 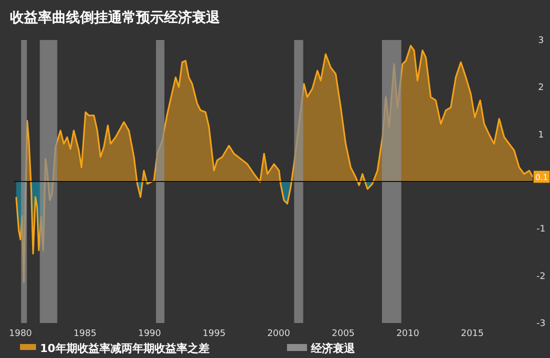 What do you see at coordinates (278, 334) in the screenshot?
I see `x-tick-label: 2000` at bounding box center [278, 334].